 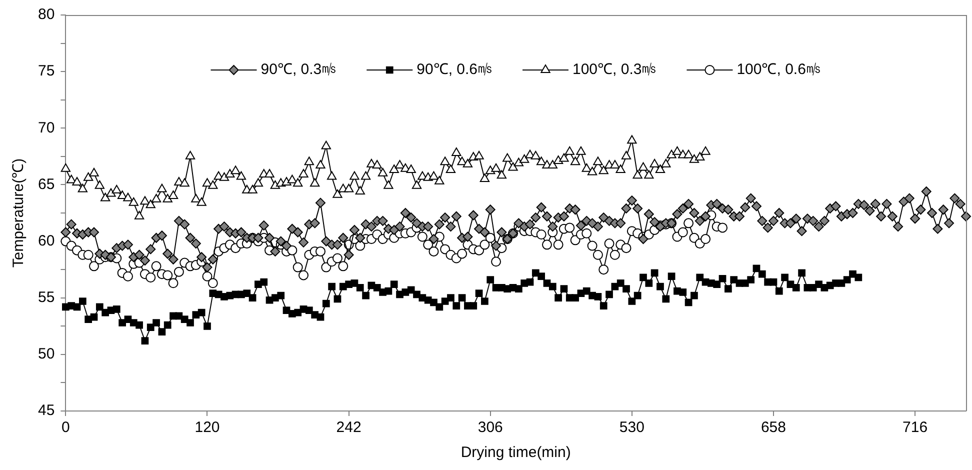 What do you see at coordinates (46, 411) in the screenshot?
I see `y-tick-label: 45` at bounding box center [46, 411].